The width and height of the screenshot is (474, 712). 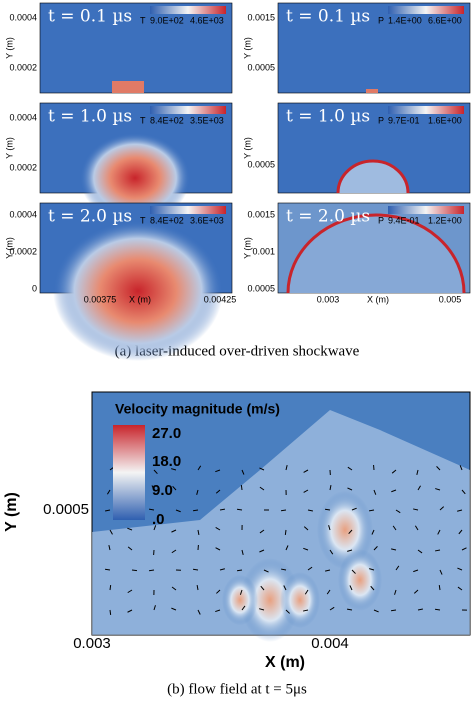 I want to click on x-tick-label: 0.004, so click(x=330, y=643).